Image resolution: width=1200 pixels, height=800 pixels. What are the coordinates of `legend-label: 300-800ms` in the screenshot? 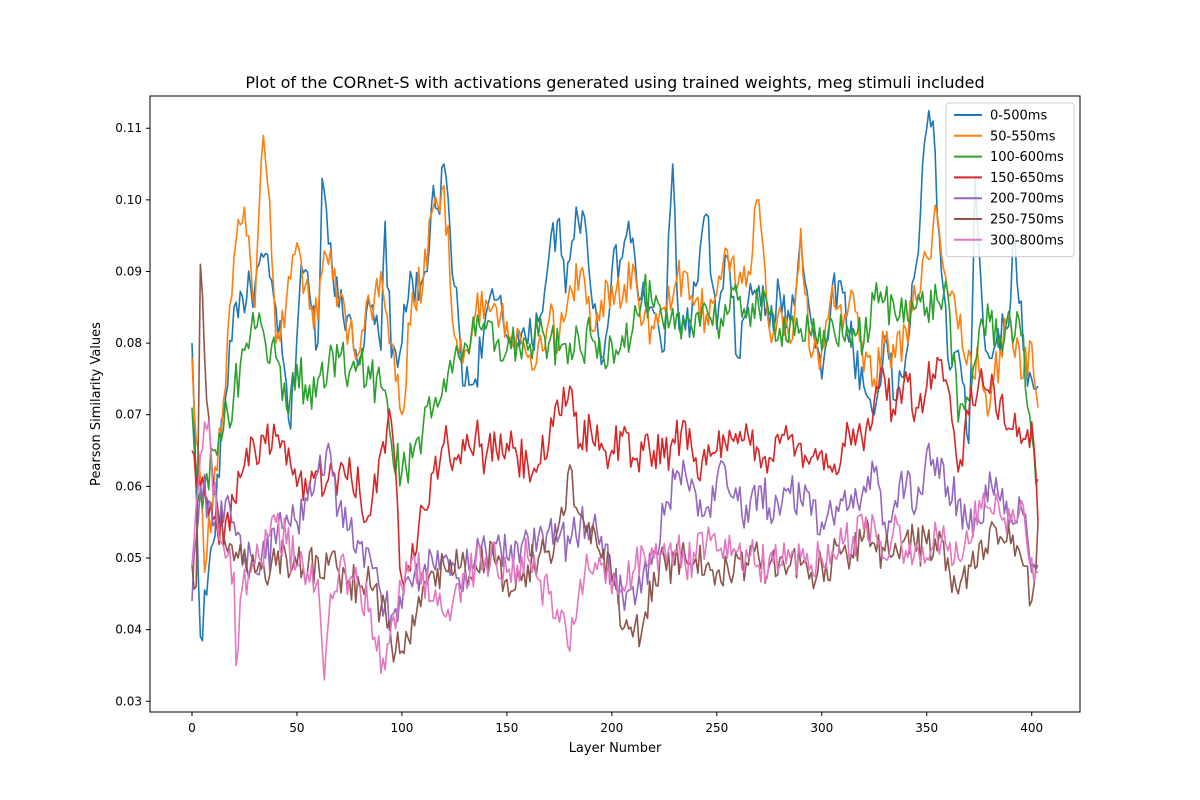 It's located at (1027, 240).